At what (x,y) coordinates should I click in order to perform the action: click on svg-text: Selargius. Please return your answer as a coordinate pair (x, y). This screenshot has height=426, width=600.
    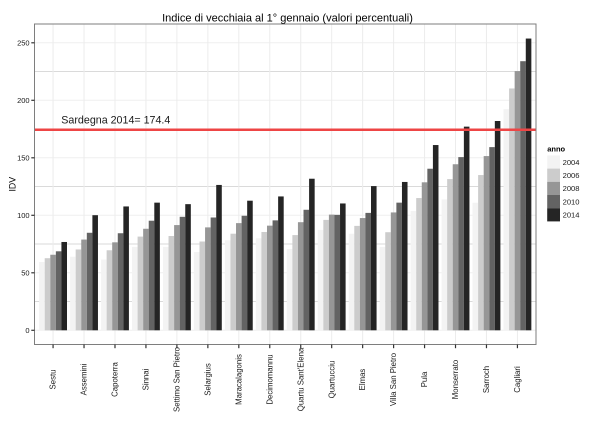
    Looking at the image, I should click on (207, 379).